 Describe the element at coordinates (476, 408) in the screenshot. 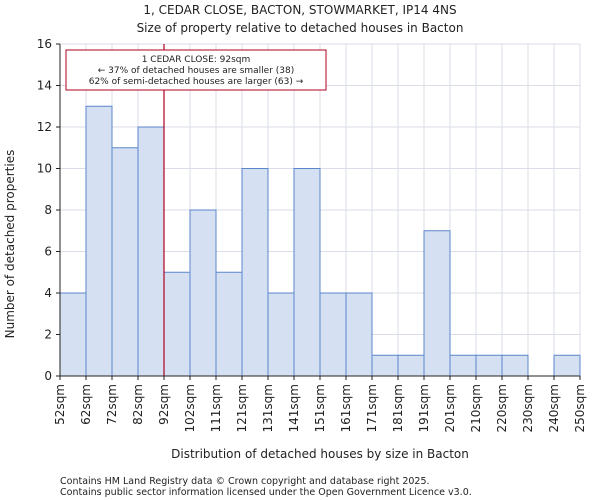

I see `x-tick-label: 210sqm` at that location.